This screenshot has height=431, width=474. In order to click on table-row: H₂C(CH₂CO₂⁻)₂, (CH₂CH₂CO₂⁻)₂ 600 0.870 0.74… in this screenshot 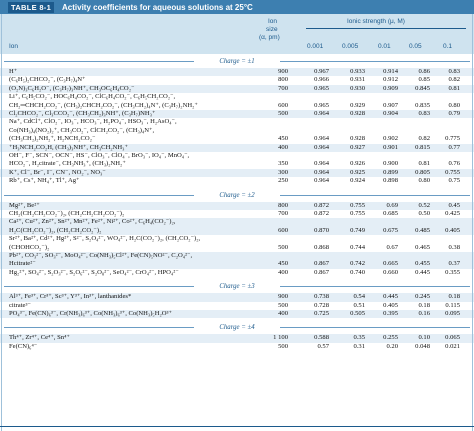, I will do `click(237, 231)`.